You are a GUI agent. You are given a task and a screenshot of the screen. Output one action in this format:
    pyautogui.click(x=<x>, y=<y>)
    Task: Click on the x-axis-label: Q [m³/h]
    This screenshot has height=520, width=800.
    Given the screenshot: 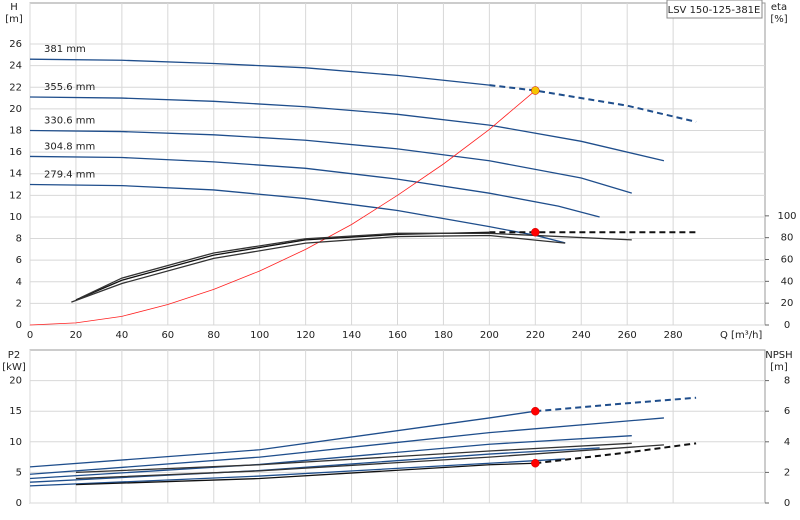 What is the action you would take?
    pyautogui.click(x=741, y=335)
    